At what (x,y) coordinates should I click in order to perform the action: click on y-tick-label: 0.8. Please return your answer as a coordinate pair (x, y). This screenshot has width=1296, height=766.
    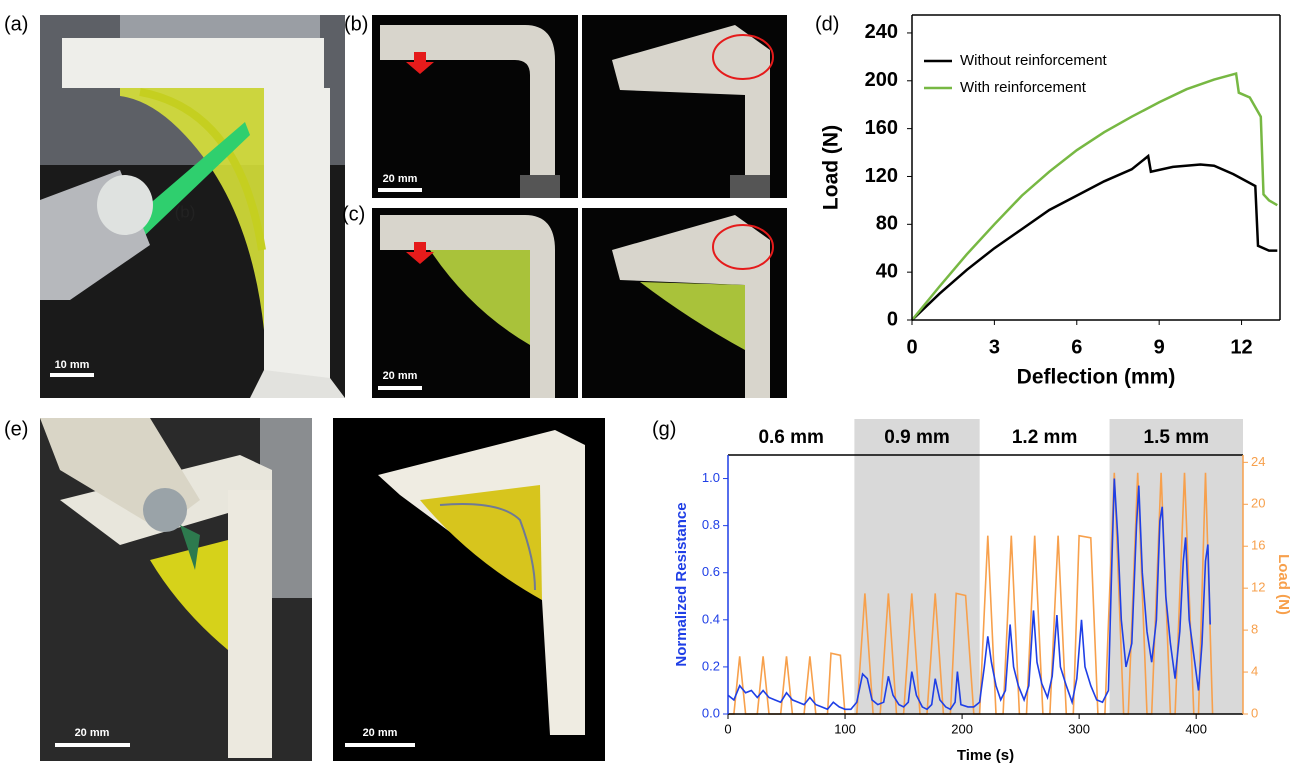
    Looking at the image, I should click on (711, 524).